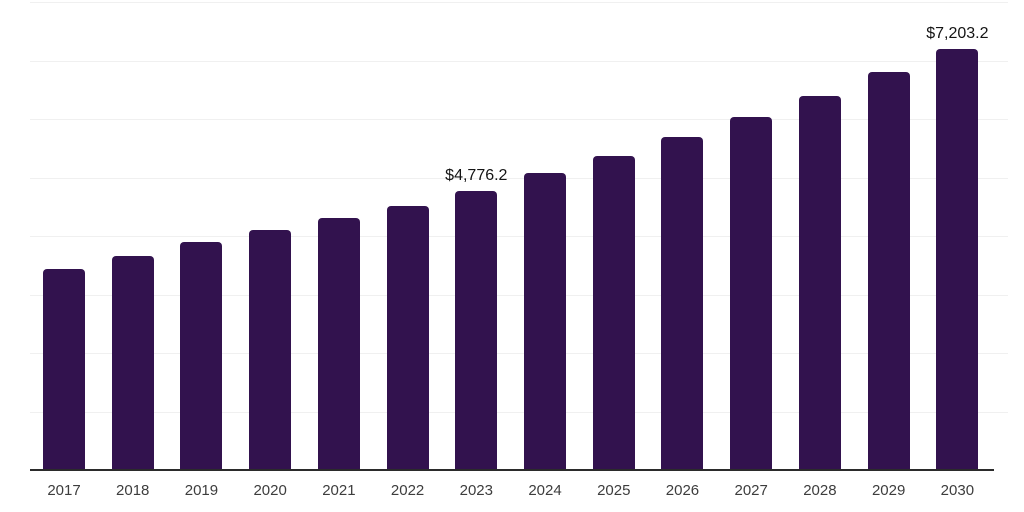  What do you see at coordinates (751, 293) in the screenshot?
I see `bar-2027` at bounding box center [751, 293].